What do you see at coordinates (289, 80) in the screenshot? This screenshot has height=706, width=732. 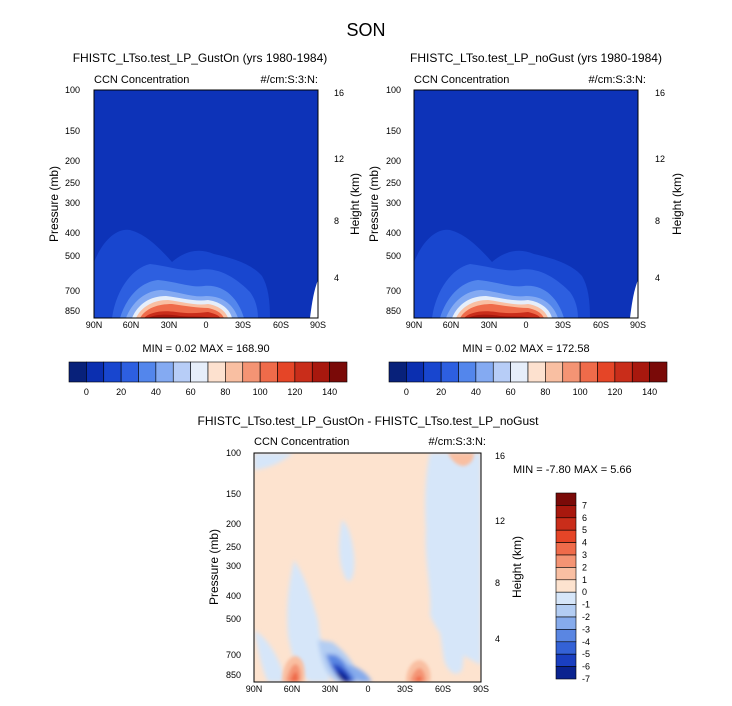 I see `units-label: #/cm:S:3:N:` at bounding box center [289, 80].